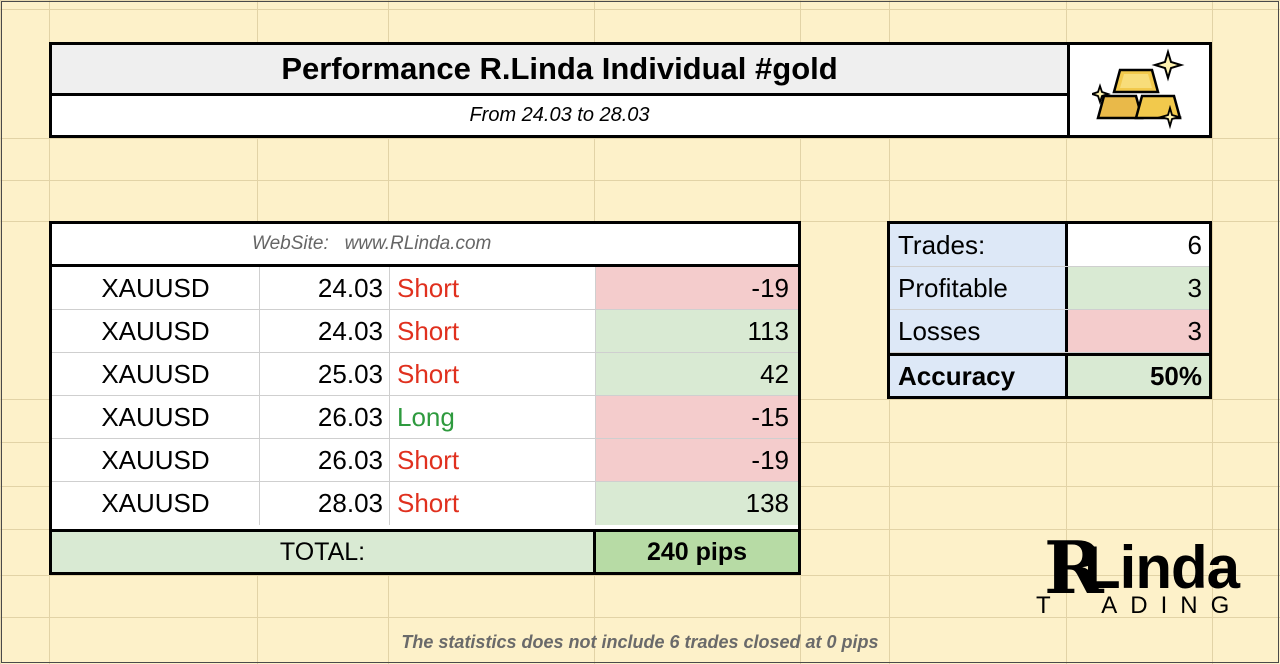 The width and height of the screenshot is (1280, 664). I want to click on page-title: Performance R.Linda Individual #gold, so click(559, 70).